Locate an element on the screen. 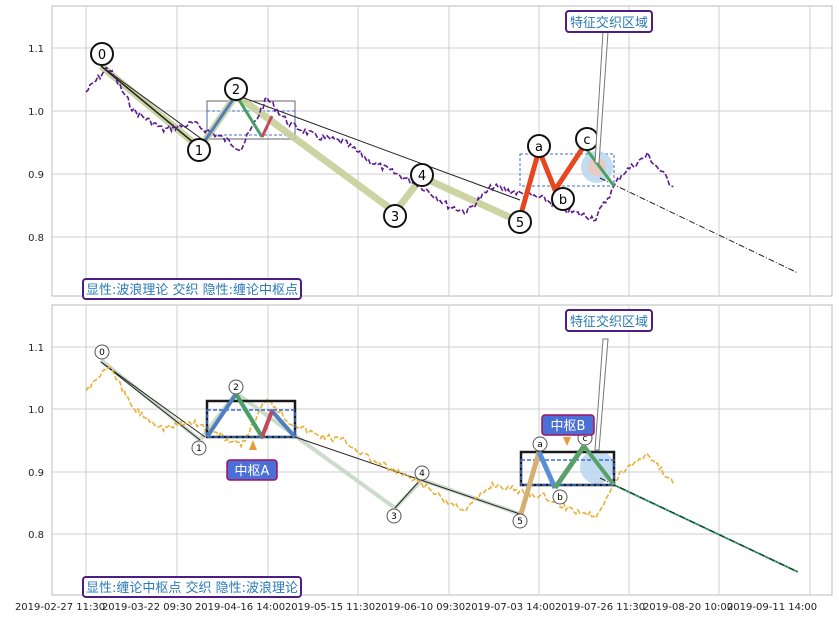  xtick-label: 2019-05-15 11:30 is located at coordinates (330, 607).